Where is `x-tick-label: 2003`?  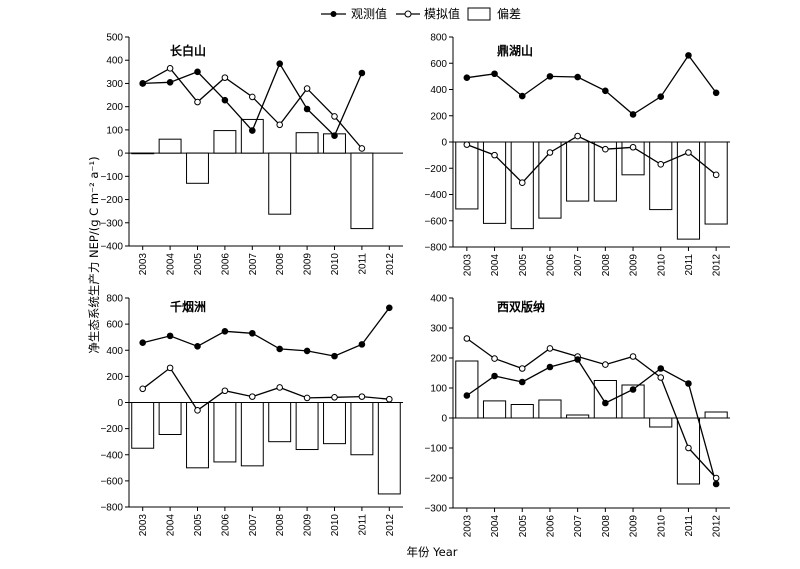 x-tick-label: 2003 is located at coordinates (143, 525).